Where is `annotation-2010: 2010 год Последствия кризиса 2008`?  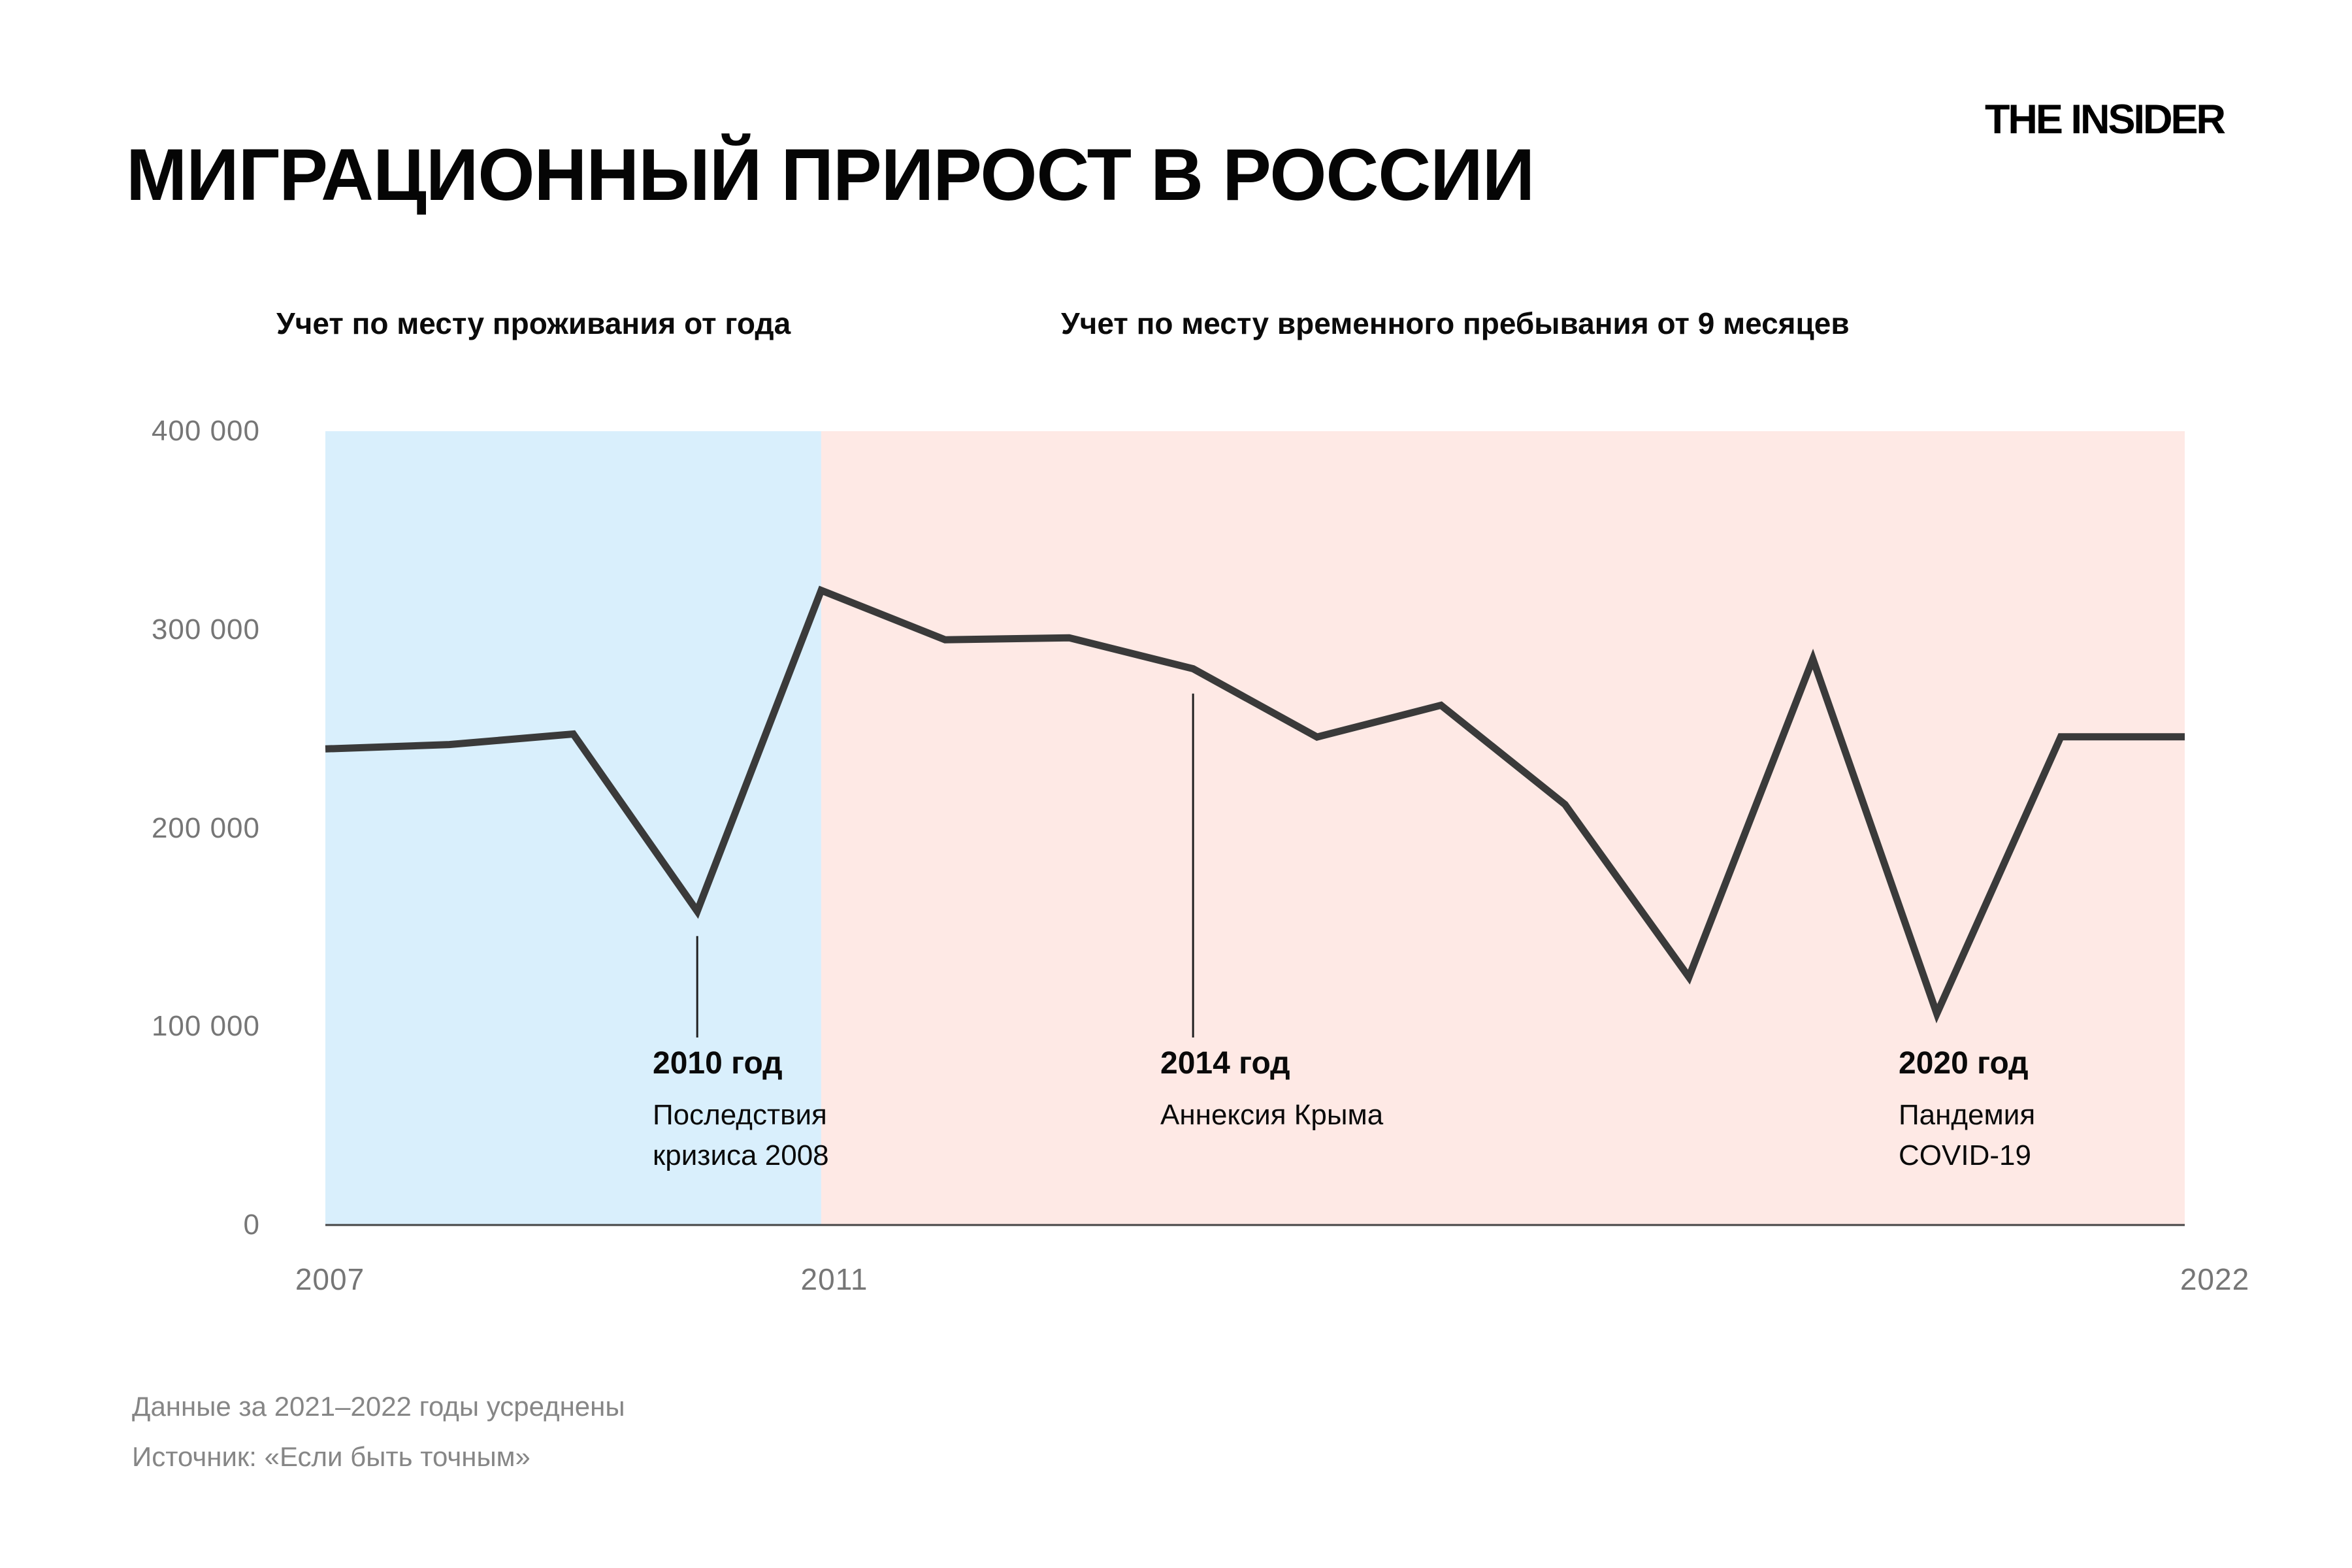
annotation-2010: 2010 год Последствия кризиса 2008 is located at coordinates (741, 1110).